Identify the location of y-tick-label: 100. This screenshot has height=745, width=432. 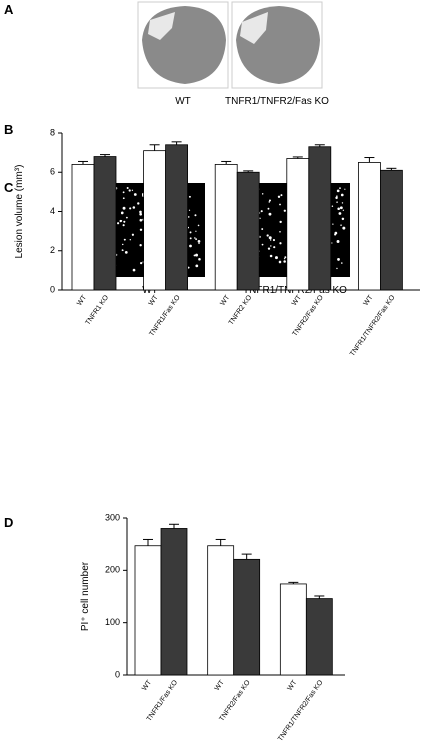
(112, 622).